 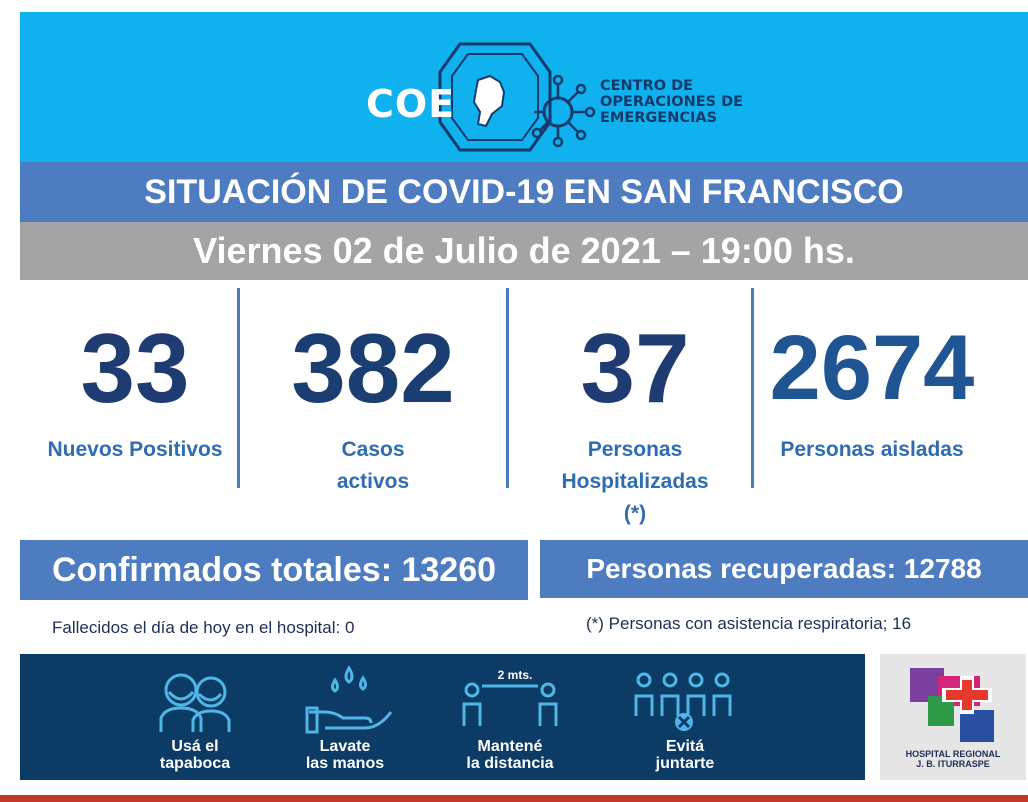 What do you see at coordinates (635, 513) in the screenshot?
I see `stat-label-line3: (*)` at bounding box center [635, 513].